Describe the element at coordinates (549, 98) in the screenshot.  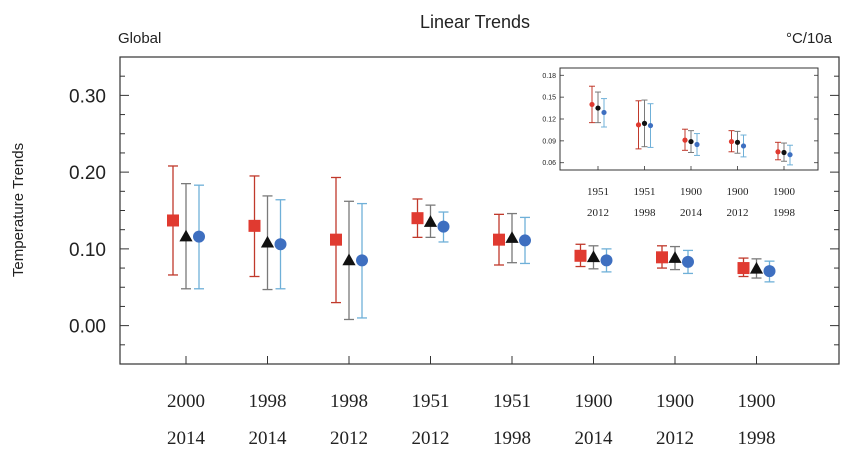
I see `inset-y-tick-label: 0.15` at that location.